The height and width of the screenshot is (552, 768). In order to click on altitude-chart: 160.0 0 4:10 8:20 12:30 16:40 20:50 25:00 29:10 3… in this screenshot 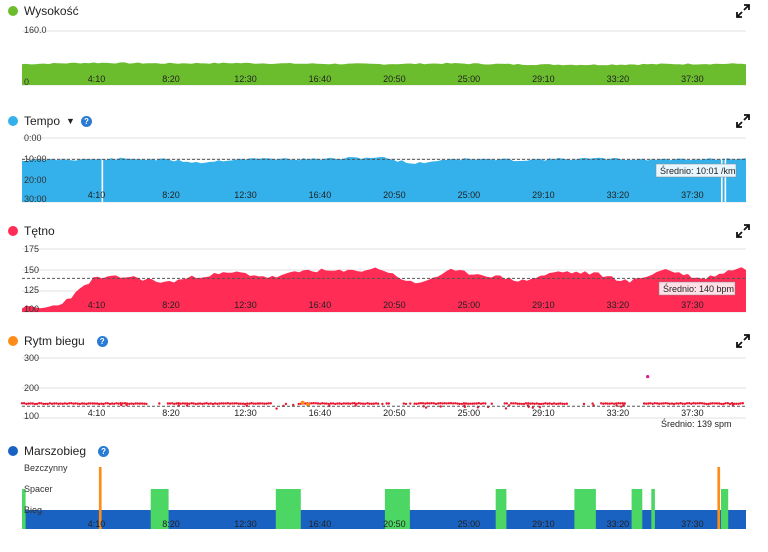, I will do `click(384, 56)`.